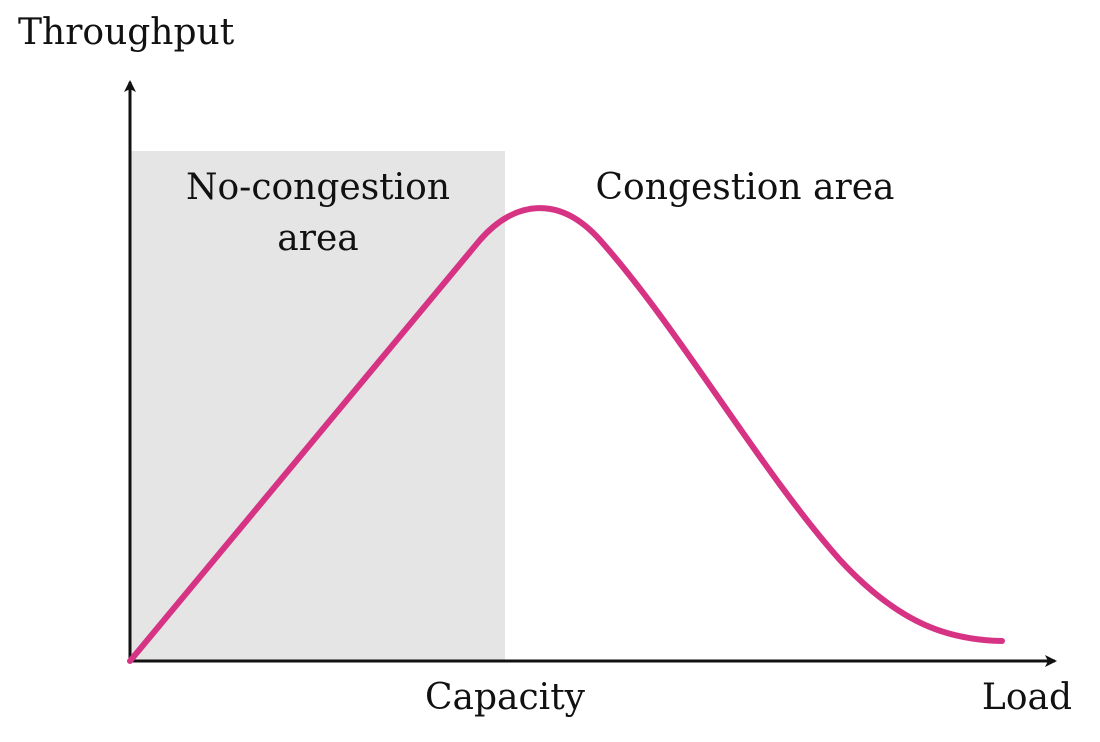 The height and width of the screenshot is (742, 1100). I want to click on capacity-label: Capacity, so click(505, 697).